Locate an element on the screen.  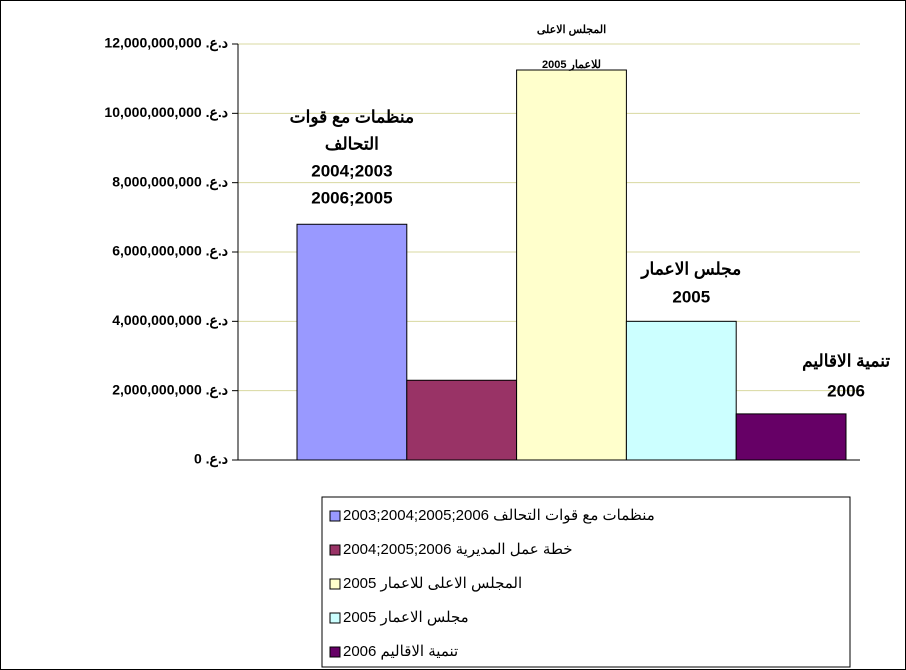
legend-label: خطة عمل المديرية 2006;2005;2004 is located at coordinates (458, 549).